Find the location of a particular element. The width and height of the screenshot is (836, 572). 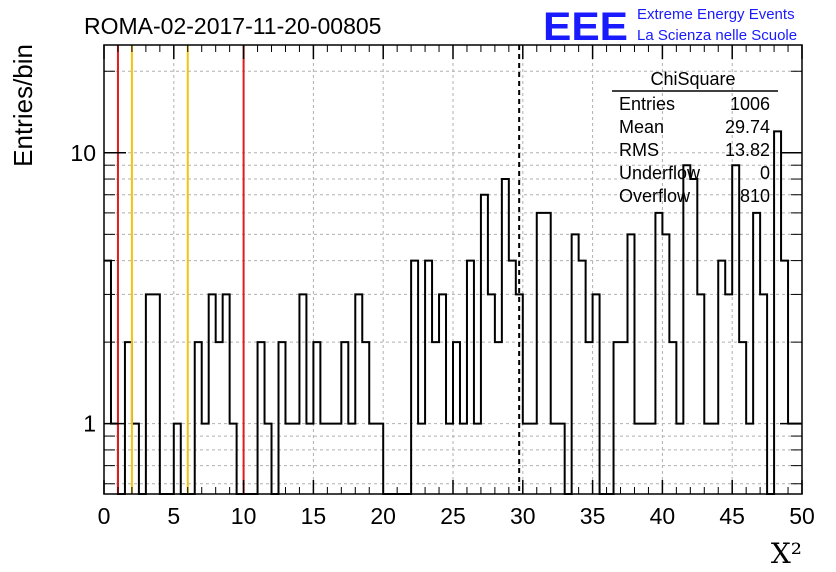

stats-value-overflow: 810 is located at coordinates (755, 196).